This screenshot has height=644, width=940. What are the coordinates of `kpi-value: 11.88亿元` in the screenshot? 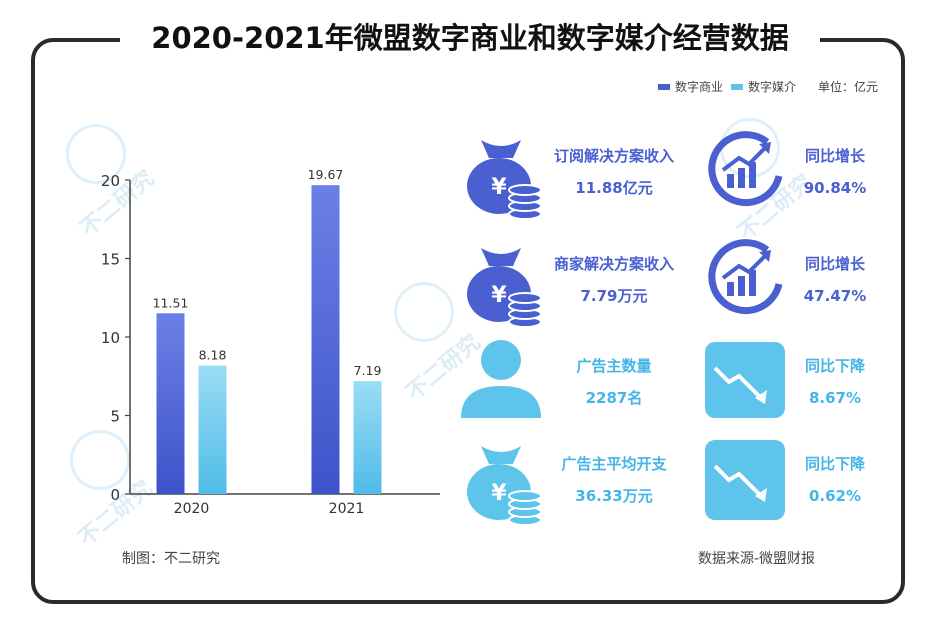 It's located at (614, 188).